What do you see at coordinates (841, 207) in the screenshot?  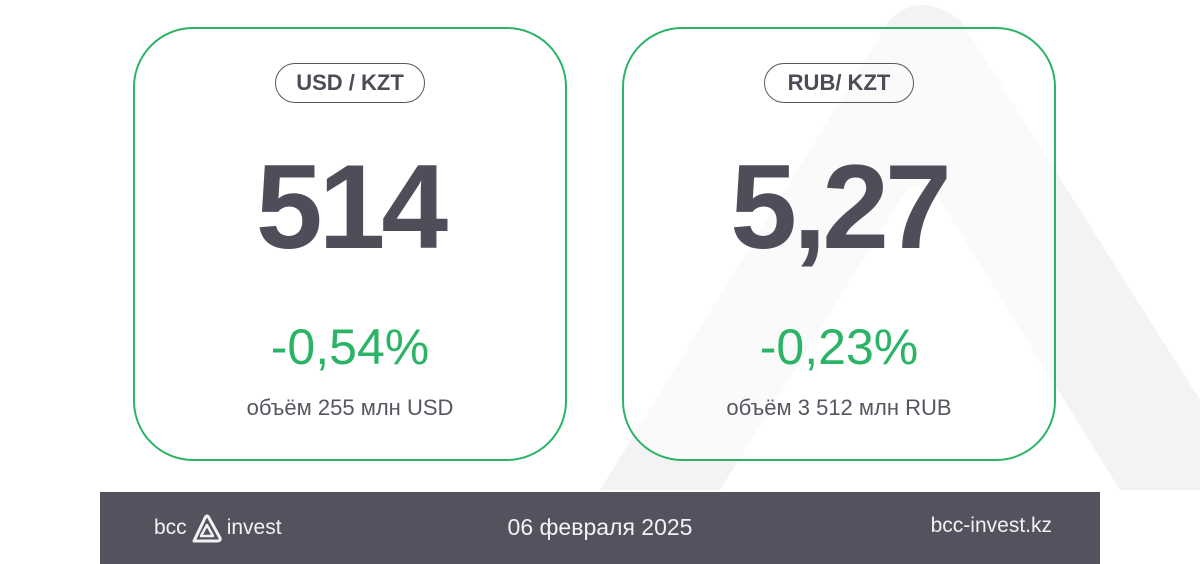 I see `exchange-rate: 5,27` at bounding box center [841, 207].